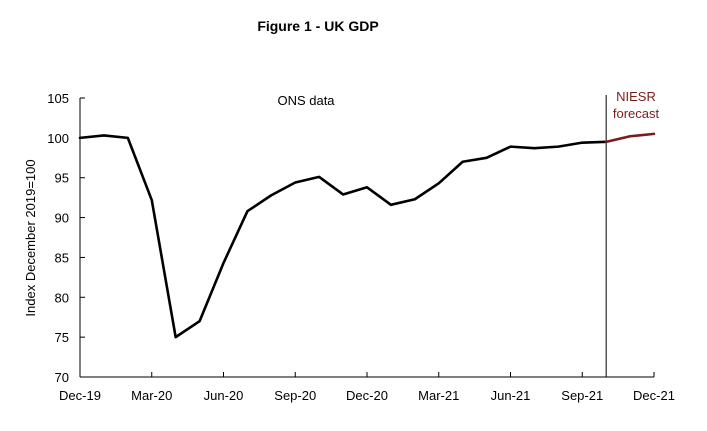  What do you see at coordinates (636, 113) in the screenshot?
I see `niesr-forecast-label-line2: forecast` at bounding box center [636, 113].